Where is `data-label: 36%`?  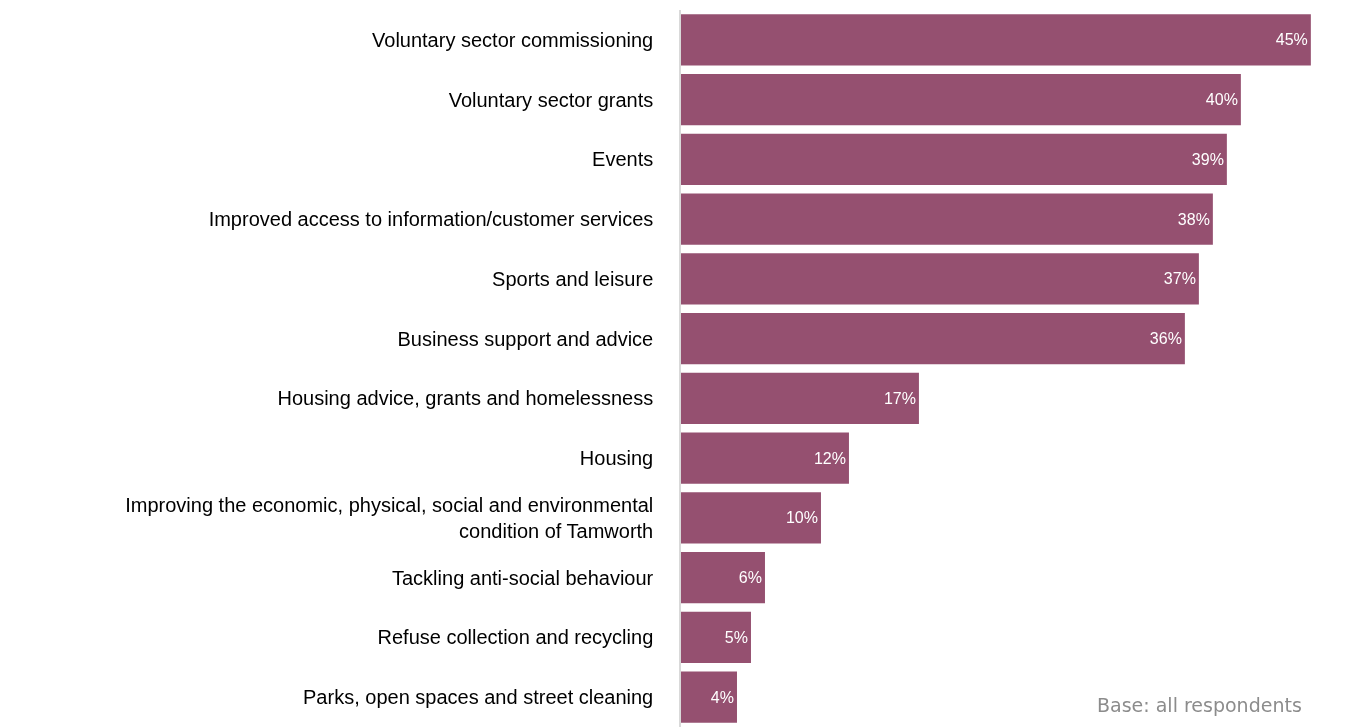
data-label: 36% is located at coordinates (1165, 339).